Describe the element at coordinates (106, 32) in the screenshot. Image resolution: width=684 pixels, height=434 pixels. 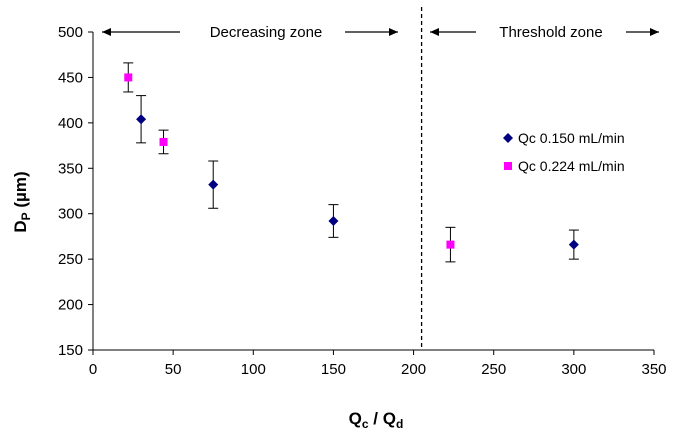
I see `decreasing-zone-left-arrow-head` at that location.